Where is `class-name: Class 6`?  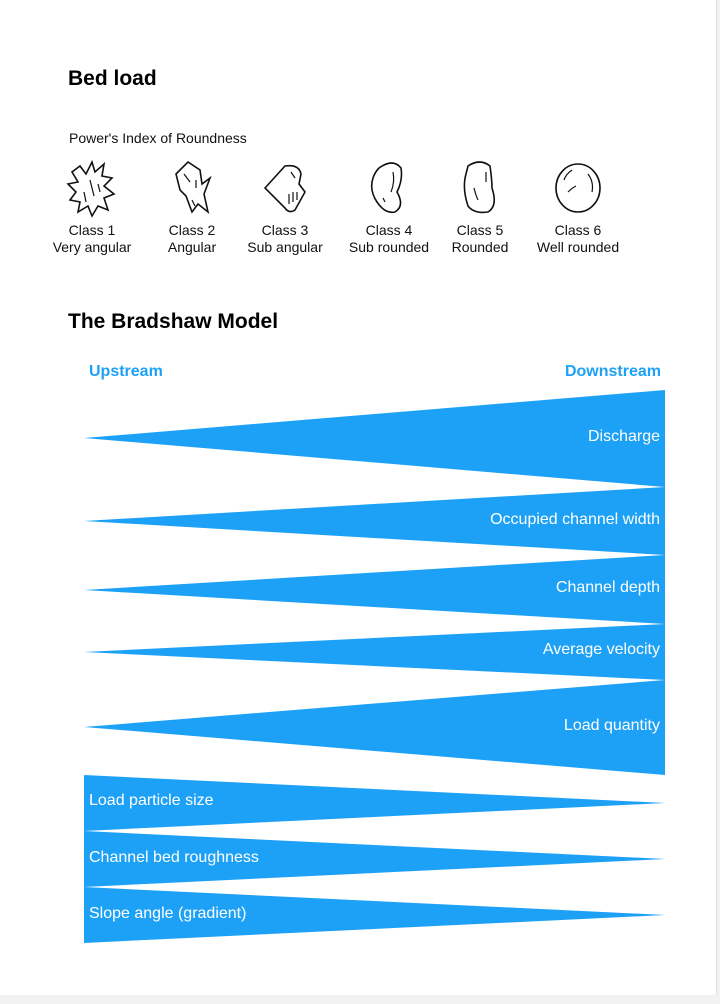 class-name: Class 6 is located at coordinates (578, 230).